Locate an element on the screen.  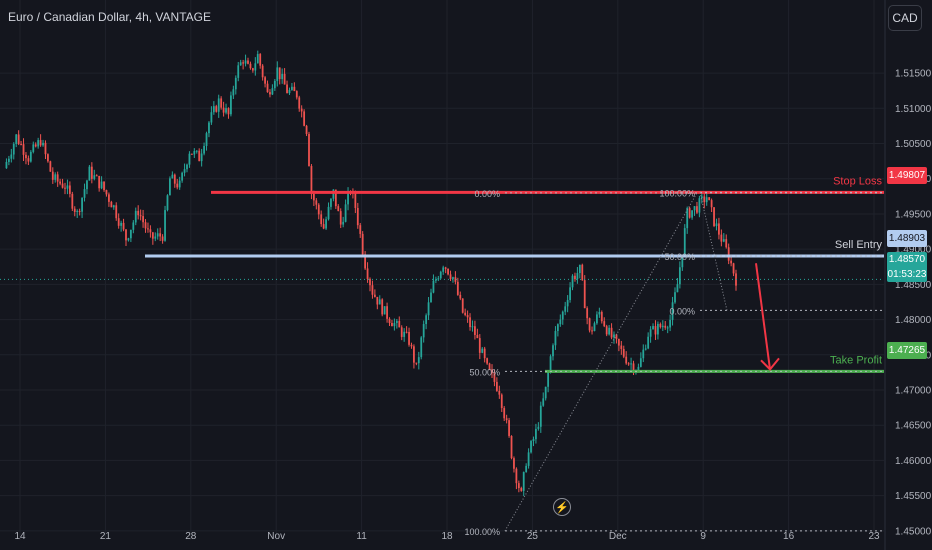
y-tick-label: 1.50500 is located at coordinates (913, 144).